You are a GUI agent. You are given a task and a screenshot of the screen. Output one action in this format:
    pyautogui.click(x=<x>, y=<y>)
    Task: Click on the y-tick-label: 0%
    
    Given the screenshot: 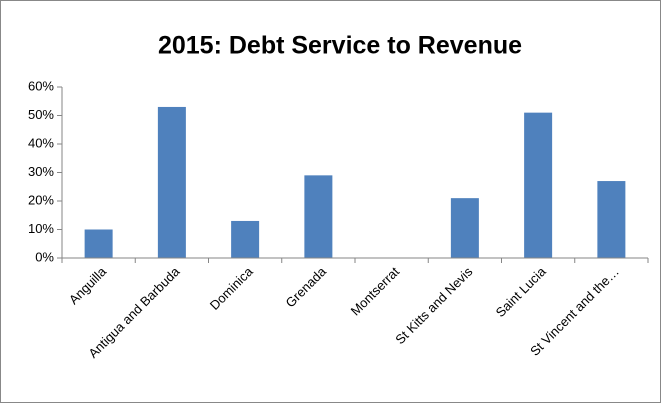 What is the action you would take?
    pyautogui.click(x=44, y=256)
    